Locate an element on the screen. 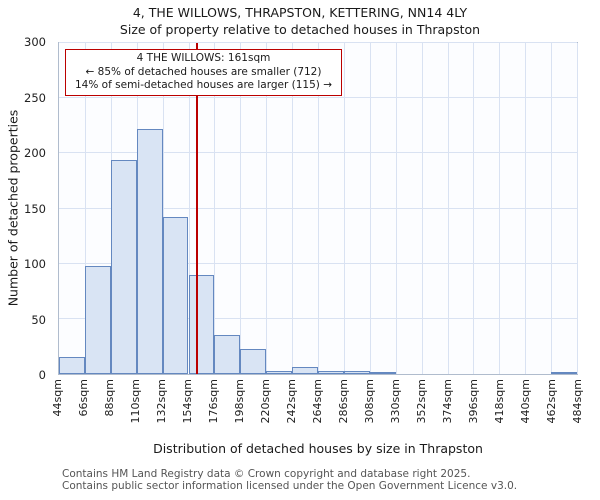 Image resolution: width=600 pixels, height=500 pixels. x-tick-label: 330sqm is located at coordinates (395, 401).